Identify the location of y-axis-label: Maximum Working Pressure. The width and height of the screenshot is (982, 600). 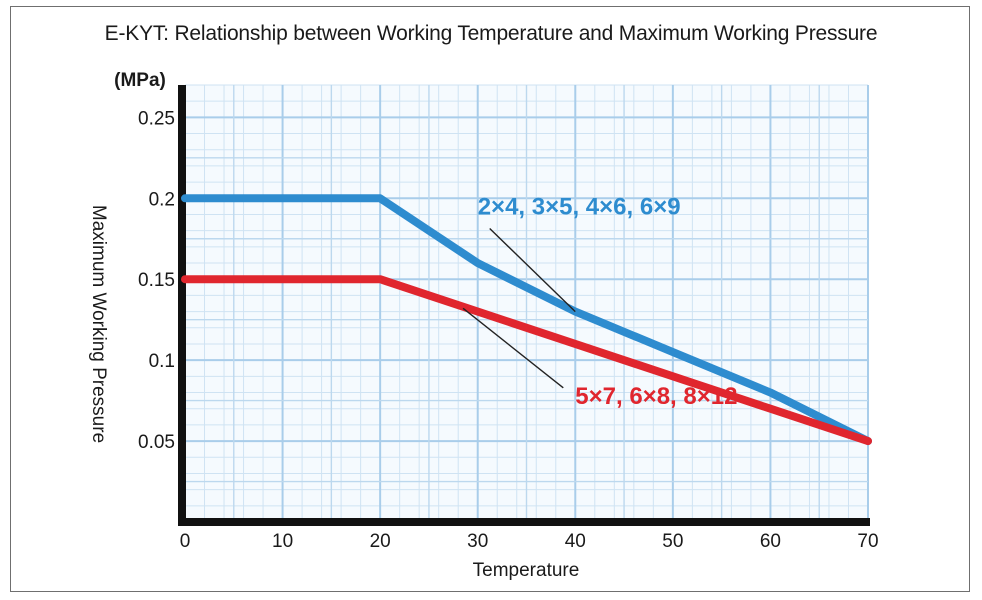
(98, 324).